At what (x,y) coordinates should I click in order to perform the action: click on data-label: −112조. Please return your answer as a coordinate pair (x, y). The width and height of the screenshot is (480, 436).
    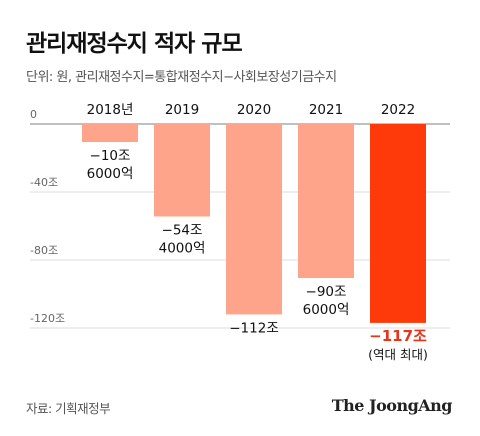
    Looking at the image, I should click on (254, 328).